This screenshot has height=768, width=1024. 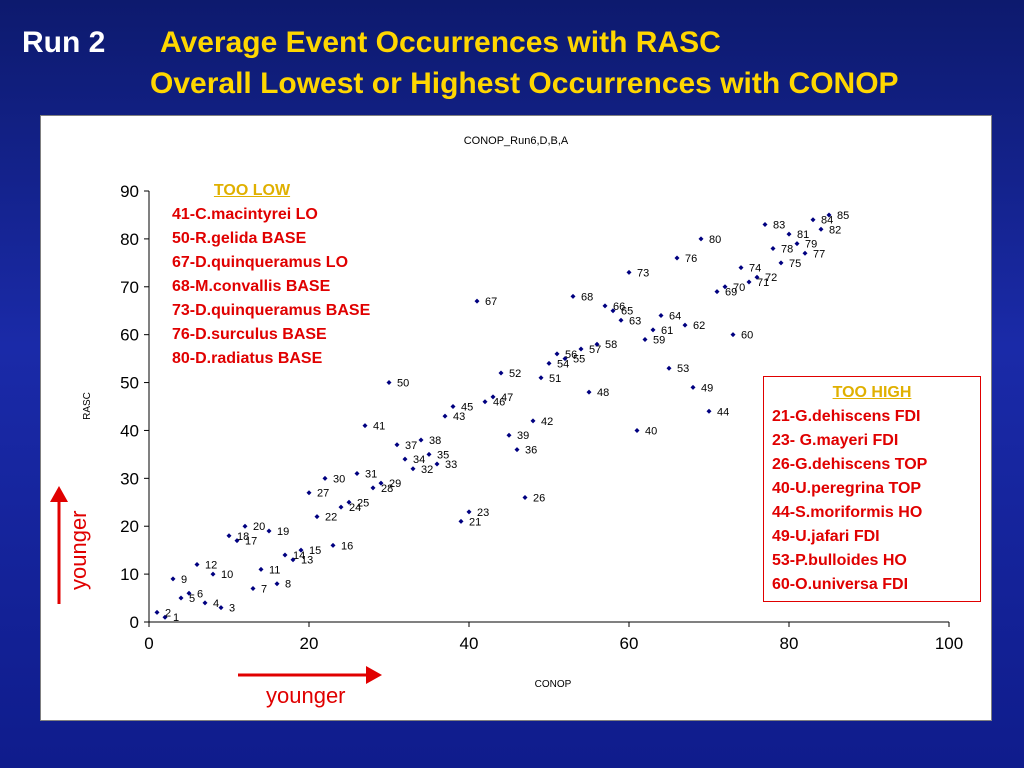 What do you see at coordinates (491, 302) in the screenshot?
I see `data-point-label: 67` at bounding box center [491, 302].